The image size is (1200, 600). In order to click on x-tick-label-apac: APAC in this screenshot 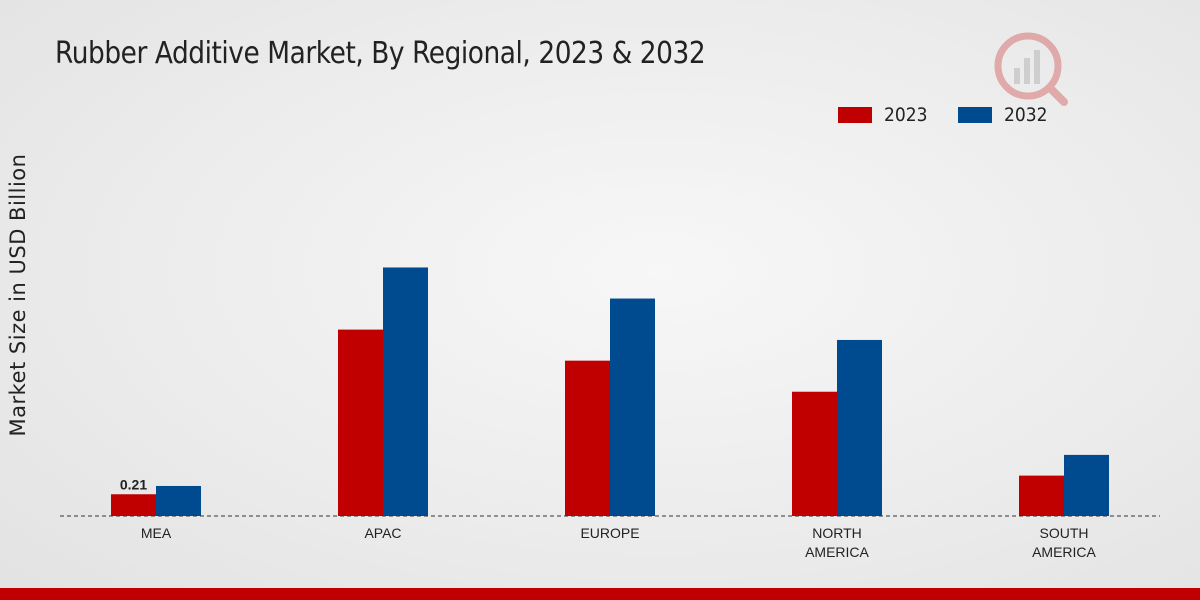, I will do `click(382, 533)`.